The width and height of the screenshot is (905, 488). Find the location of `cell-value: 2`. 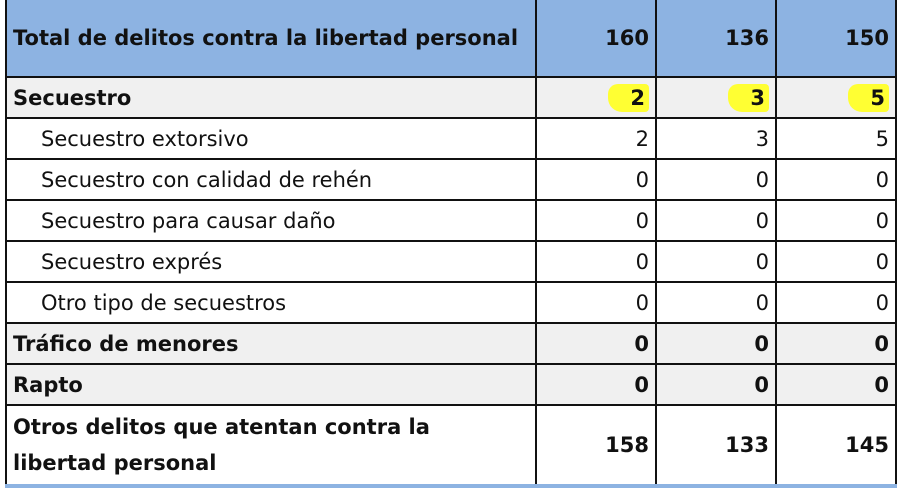

cell-value: 2 is located at coordinates (642, 138).